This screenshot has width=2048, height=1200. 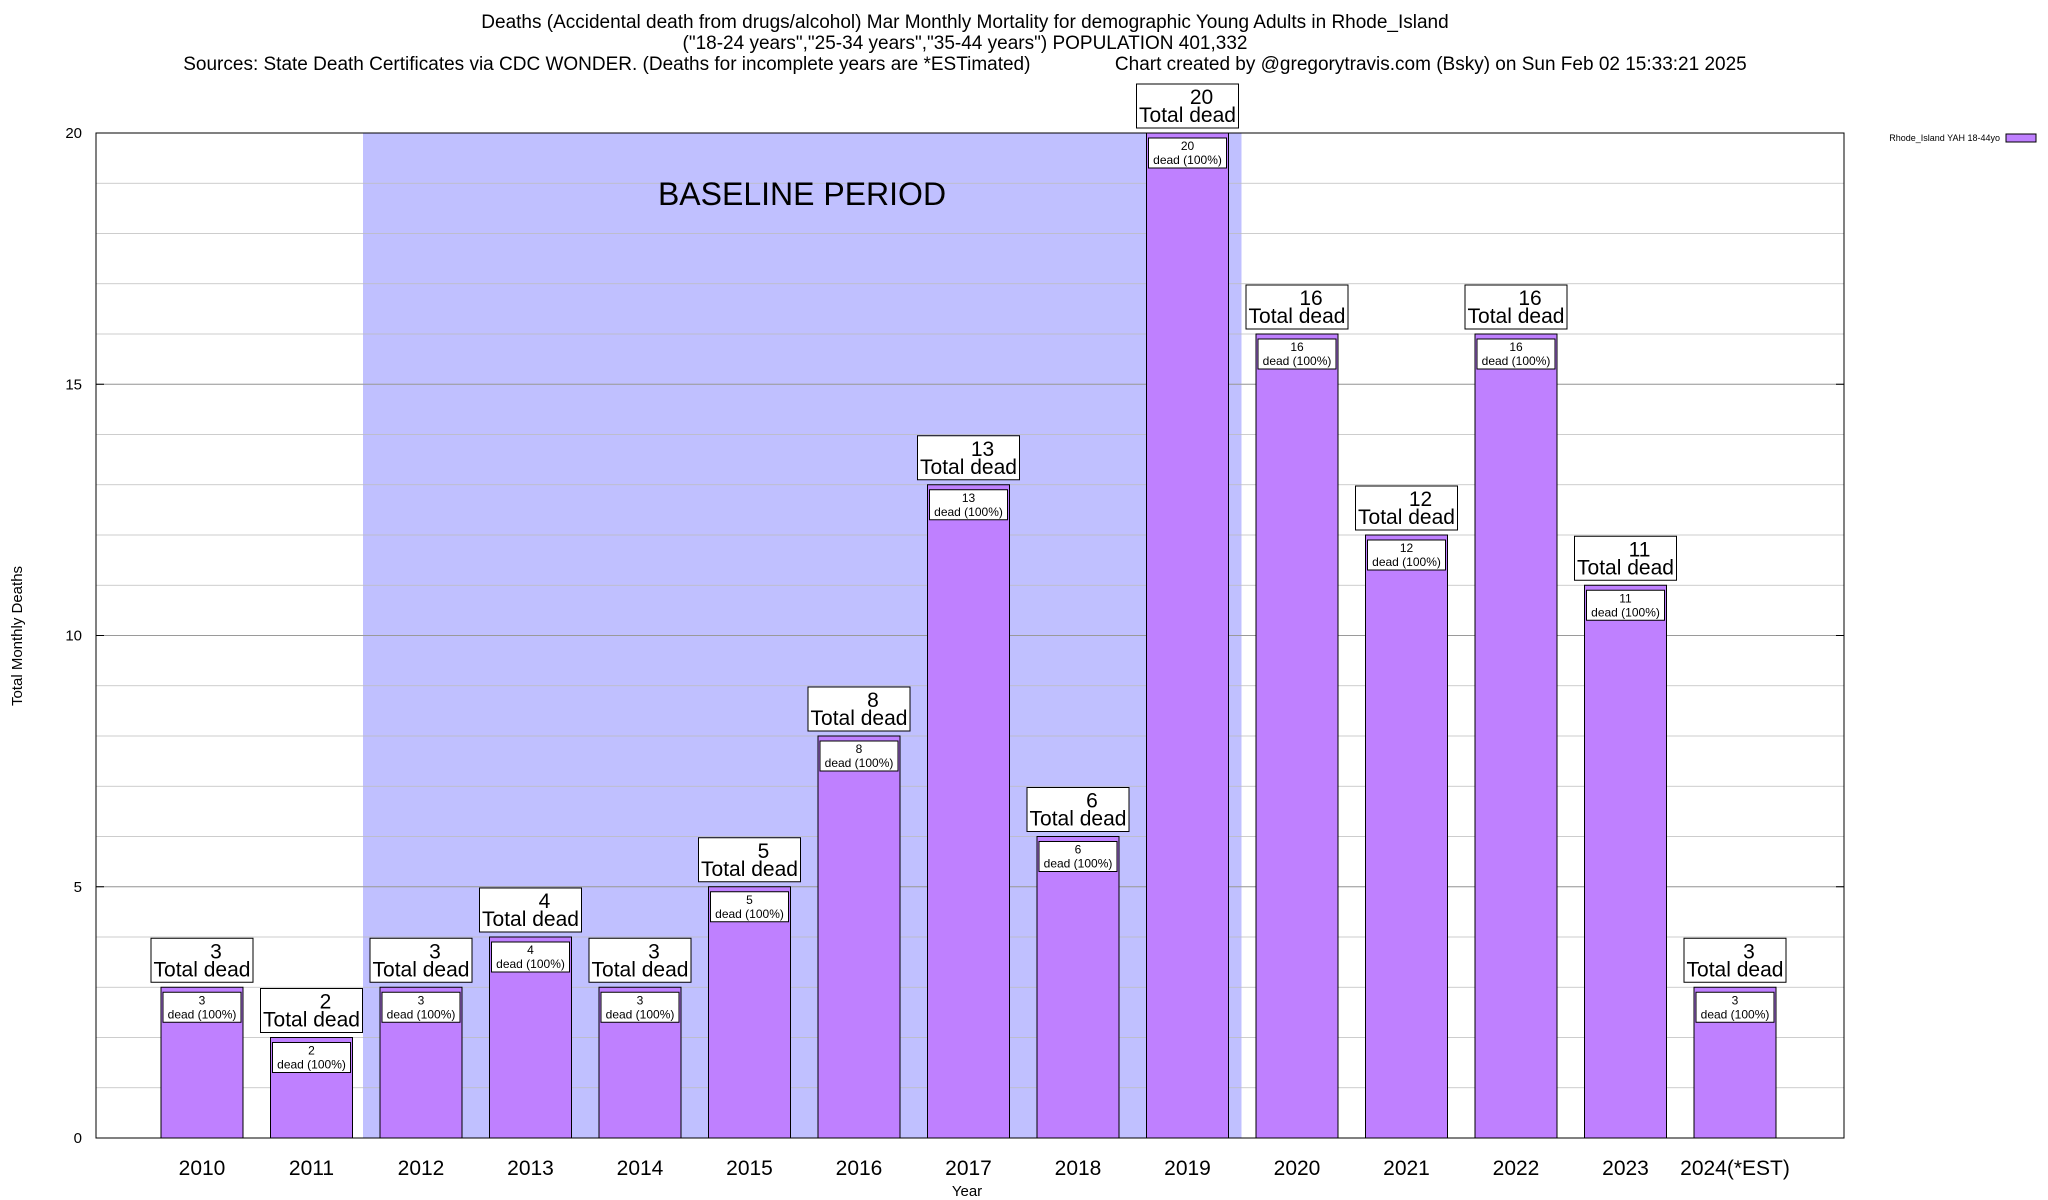 What do you see at coordinates (764, 851) in the screenshot?
I see `bar-total-value: 5` at bounding box center [764, 851].